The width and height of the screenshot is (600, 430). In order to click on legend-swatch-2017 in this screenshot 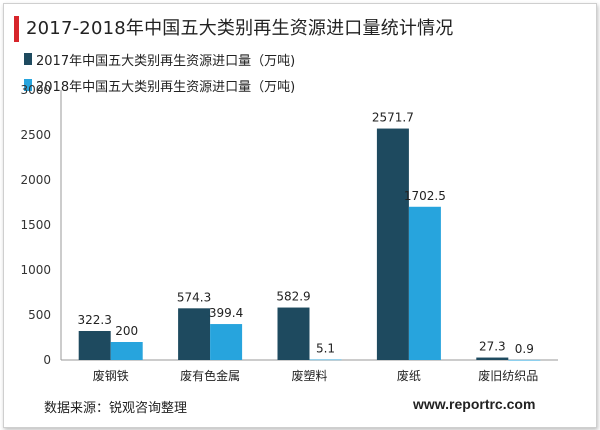, I will do `click(28, 59)`.